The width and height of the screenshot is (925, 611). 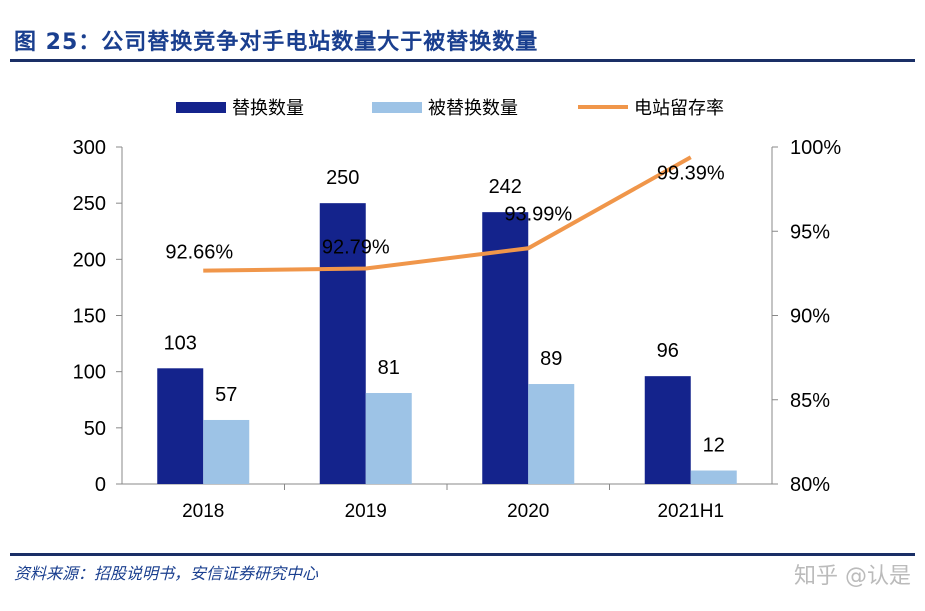 I want to click on x-tick-label: 2021H1, so click(x=690, y=511).